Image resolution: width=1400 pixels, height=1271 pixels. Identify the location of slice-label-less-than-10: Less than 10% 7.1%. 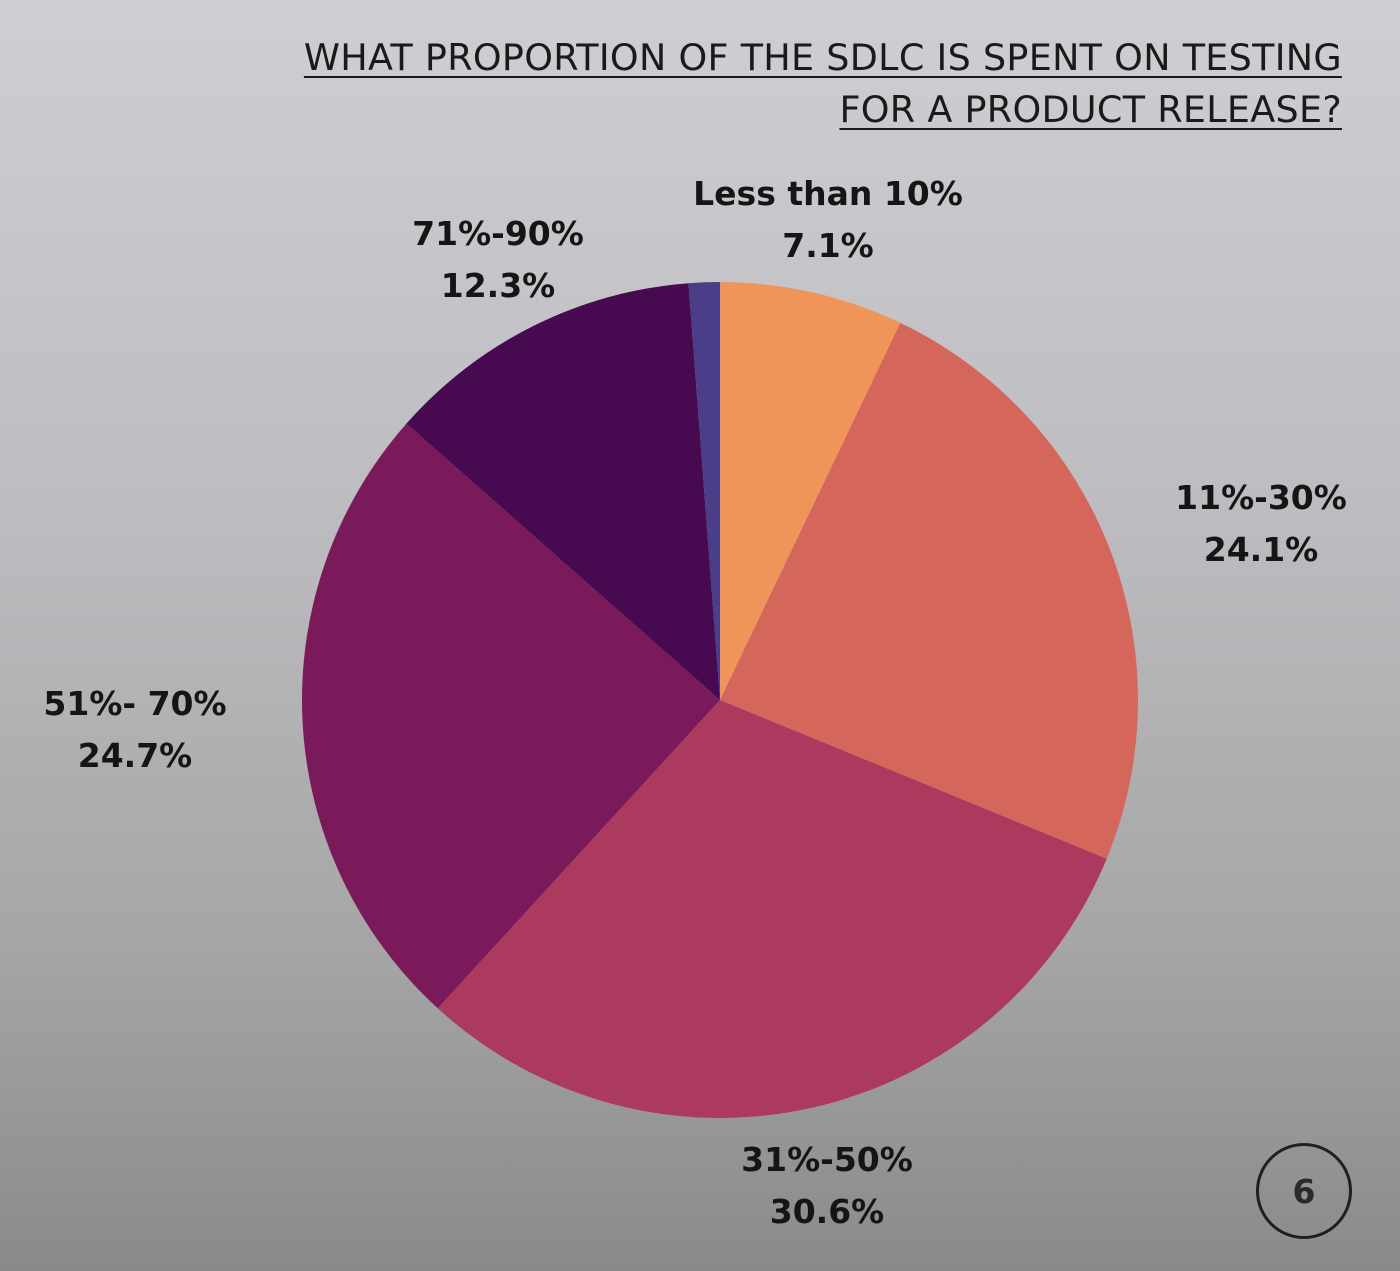
(828, 220).